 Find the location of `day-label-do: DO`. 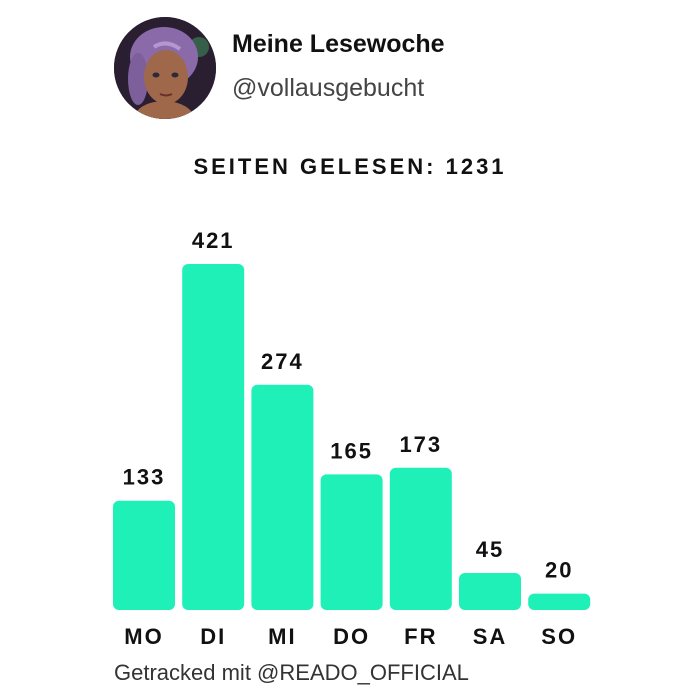

day-label-do: DO is located at coordinates (351, 636).